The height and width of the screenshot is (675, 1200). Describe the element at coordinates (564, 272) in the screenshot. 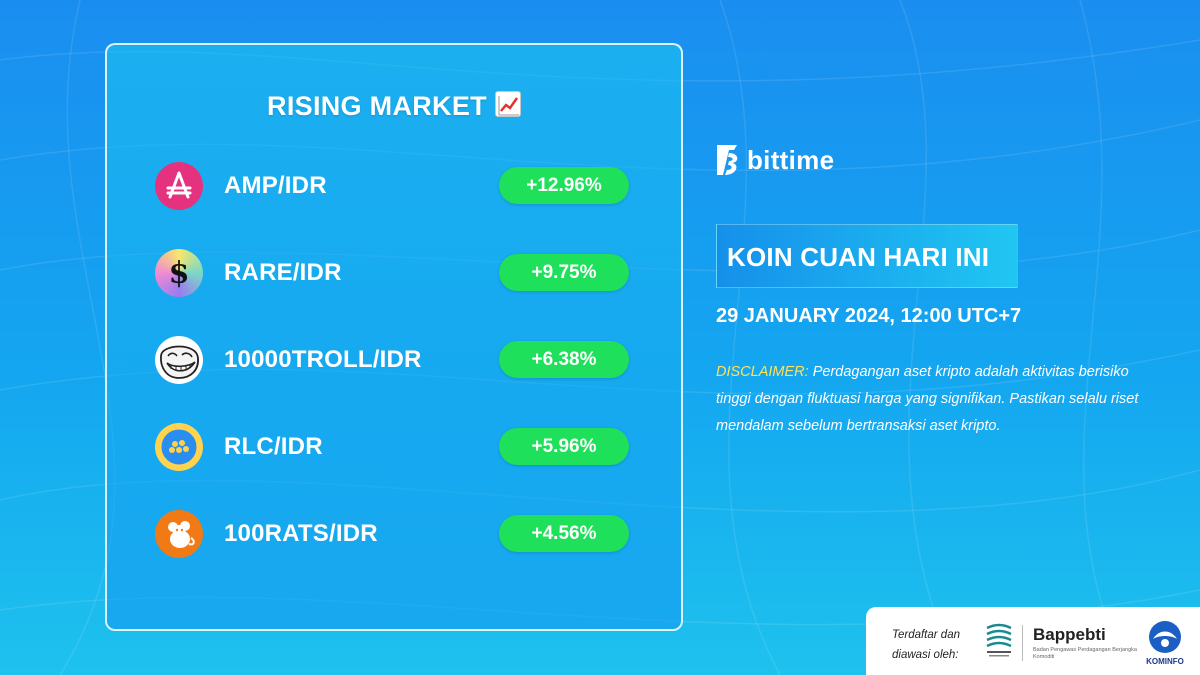

I see `change-badge: +9.75%` at that location.